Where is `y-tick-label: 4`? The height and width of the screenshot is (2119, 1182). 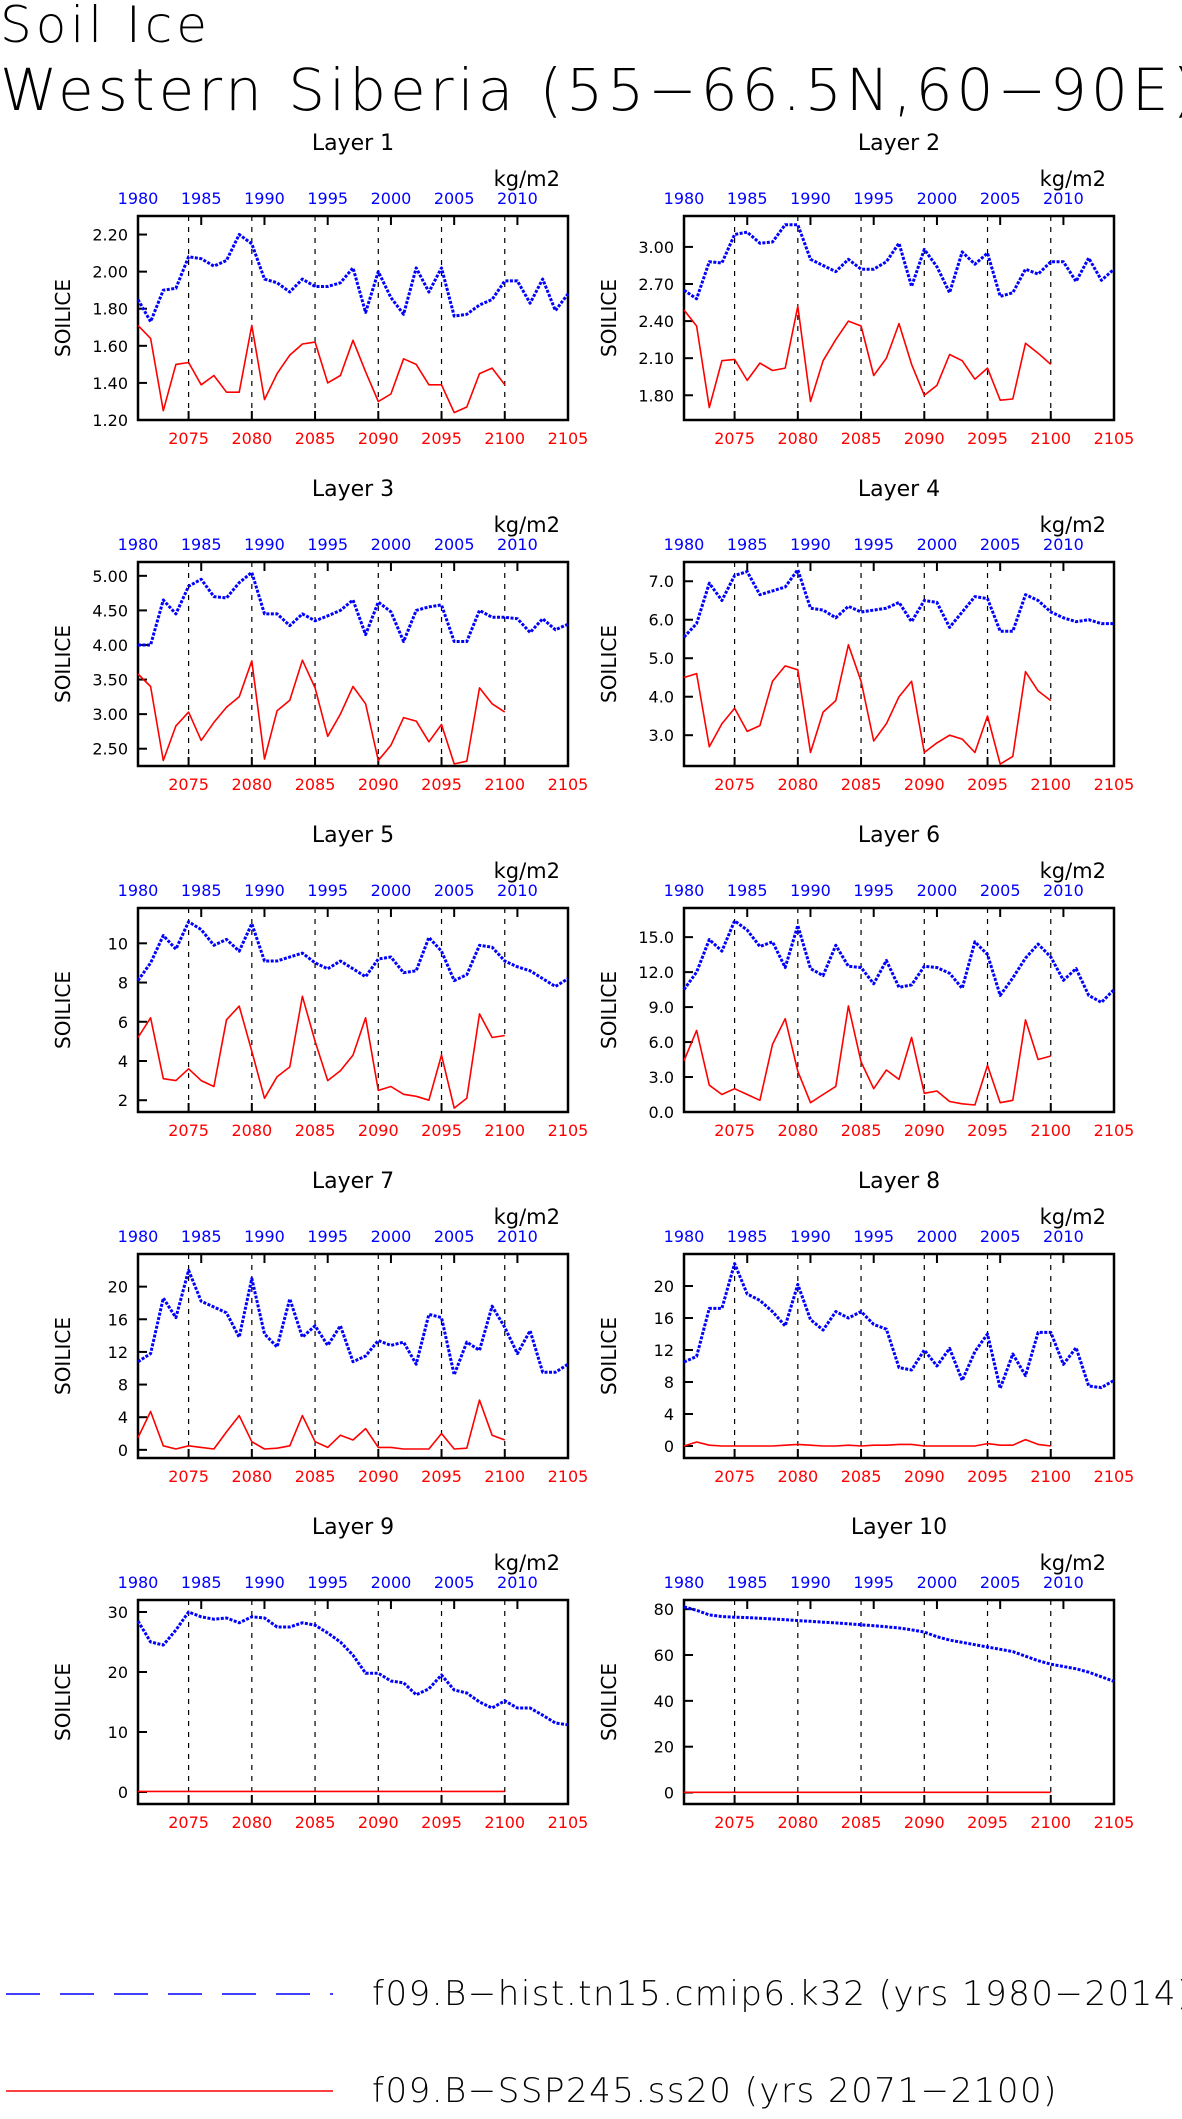 y-tick-label: 4 is located at coordinates (123, 1061).